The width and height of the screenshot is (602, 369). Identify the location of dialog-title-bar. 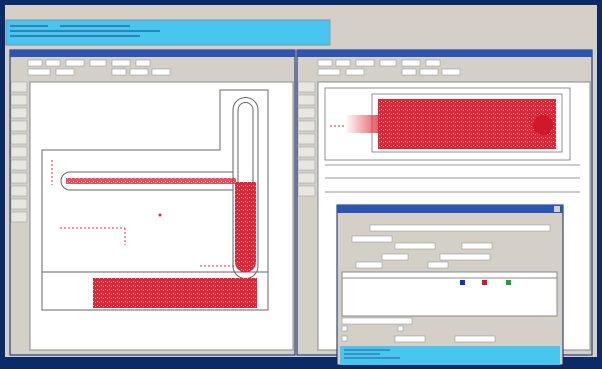
(450, 209).